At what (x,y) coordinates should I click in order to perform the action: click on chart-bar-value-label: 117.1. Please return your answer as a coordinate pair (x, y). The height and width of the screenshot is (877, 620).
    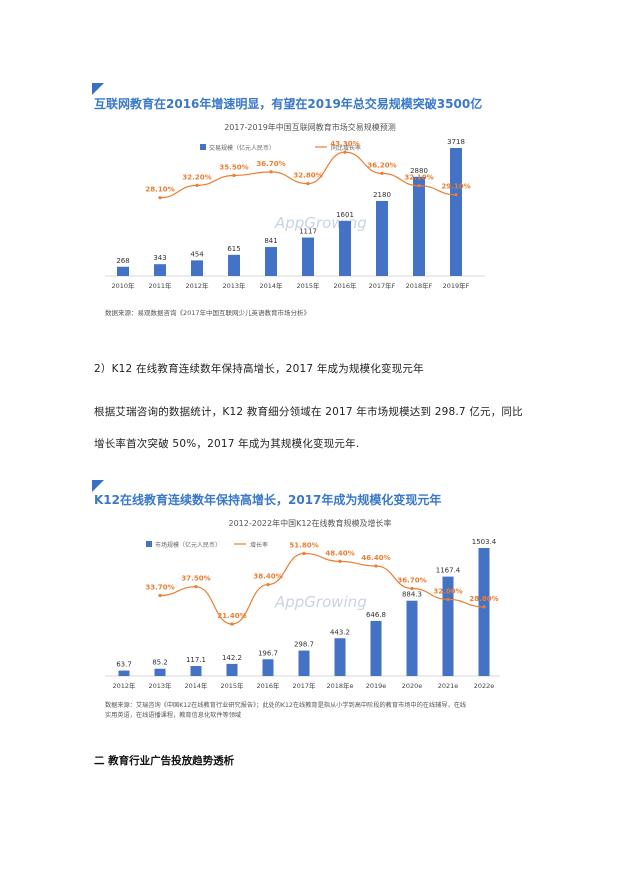
    Looking at the image, I should click on (196, 660).